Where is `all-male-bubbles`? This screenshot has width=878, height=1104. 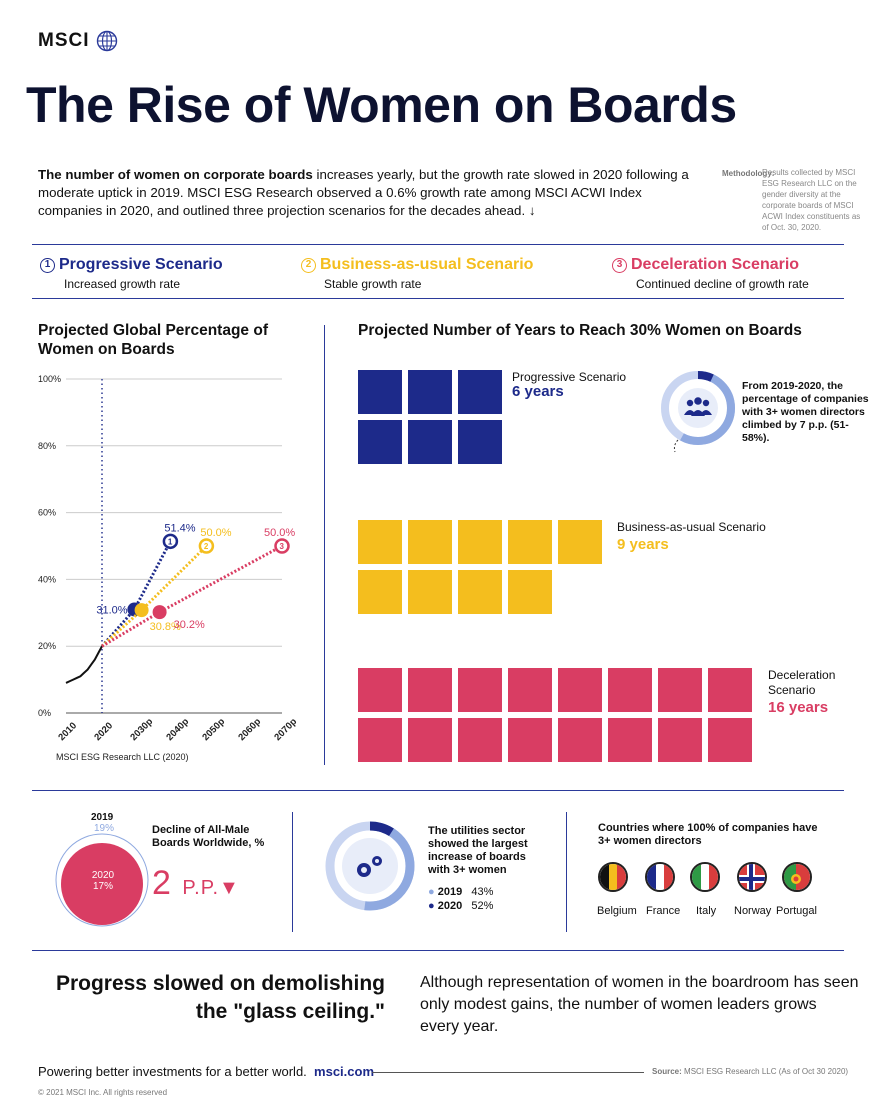 all-male-bubbles is located at coordinates (102, 880).